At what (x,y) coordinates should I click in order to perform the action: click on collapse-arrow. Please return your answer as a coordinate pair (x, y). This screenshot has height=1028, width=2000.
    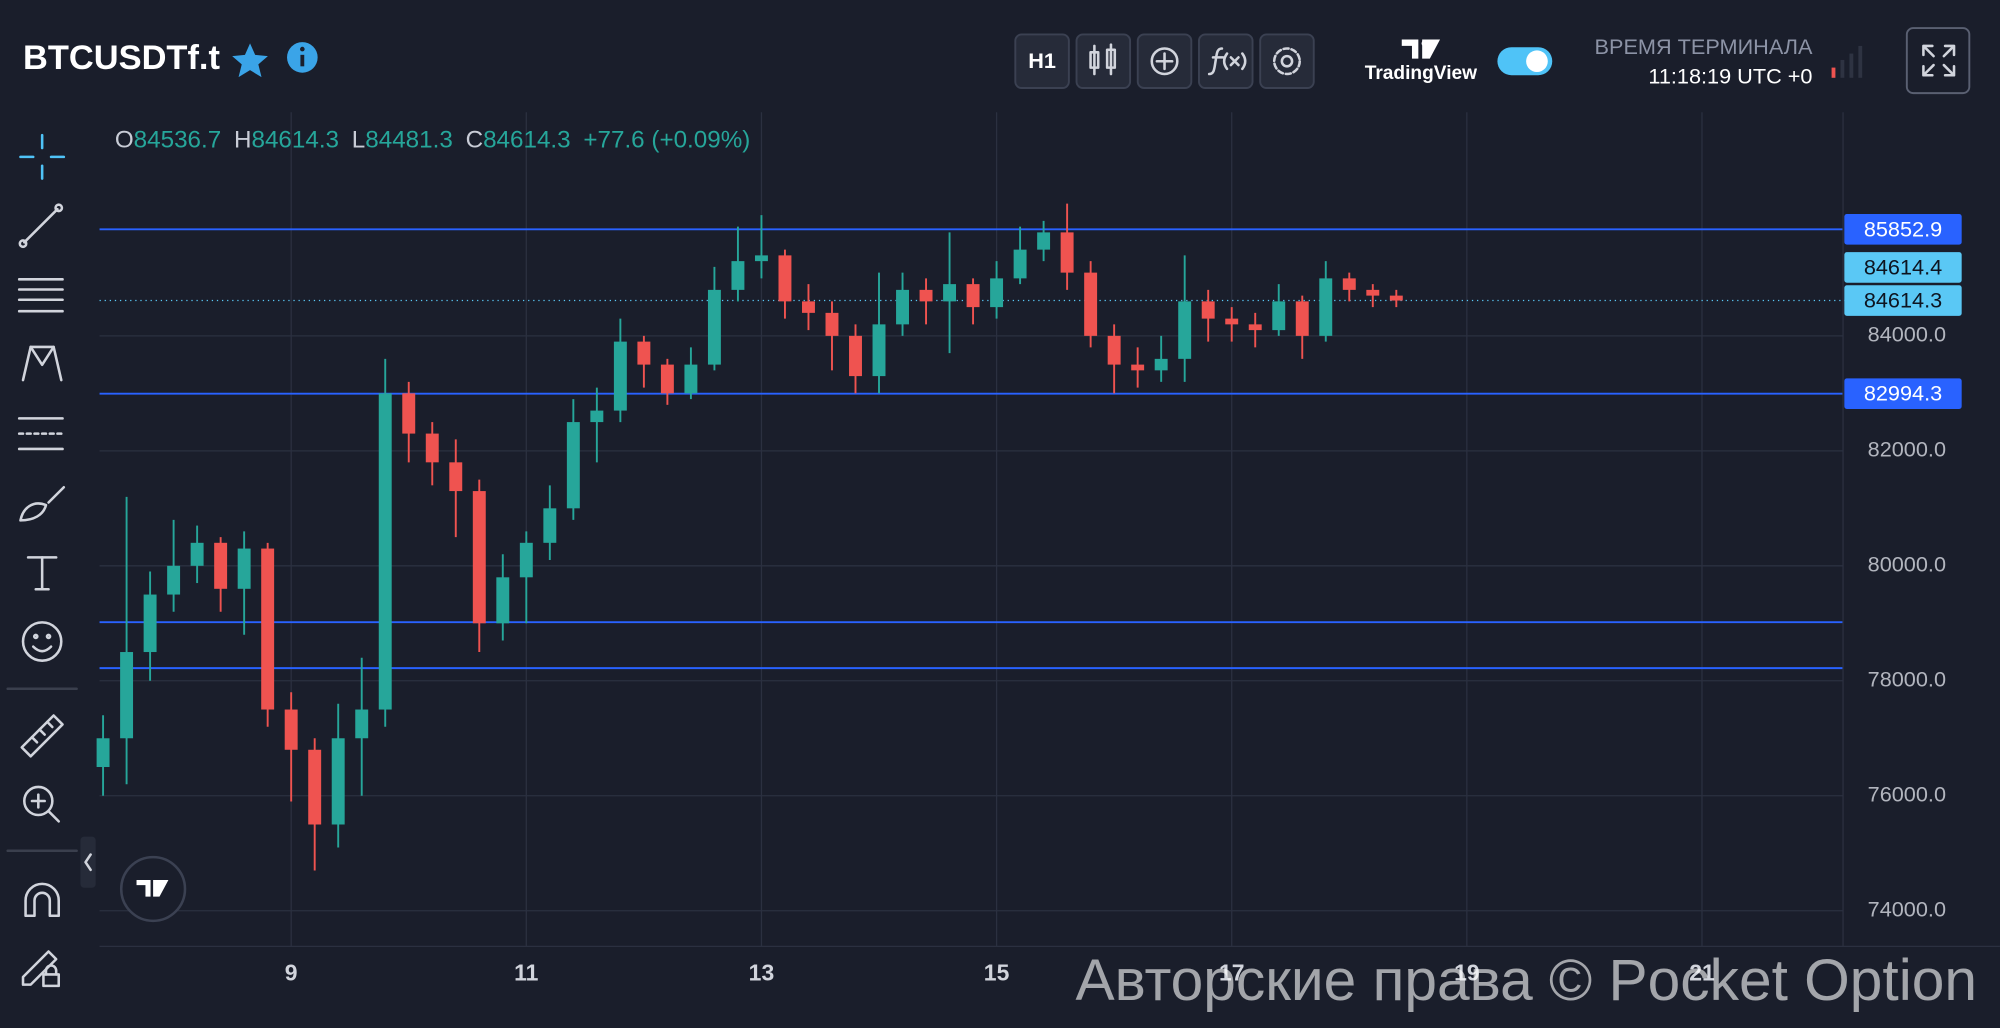
    Looking at the image, I should click on (88, 862).